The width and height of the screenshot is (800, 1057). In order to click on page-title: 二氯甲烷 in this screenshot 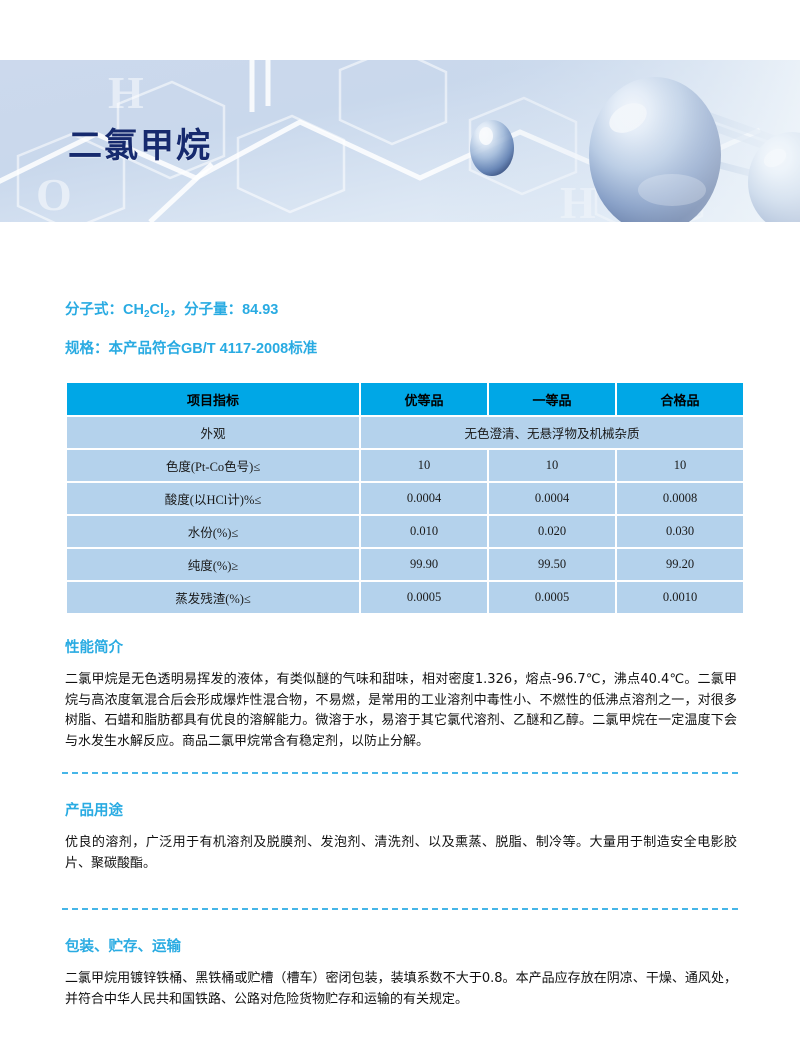, I will do `click(140, 146)`.